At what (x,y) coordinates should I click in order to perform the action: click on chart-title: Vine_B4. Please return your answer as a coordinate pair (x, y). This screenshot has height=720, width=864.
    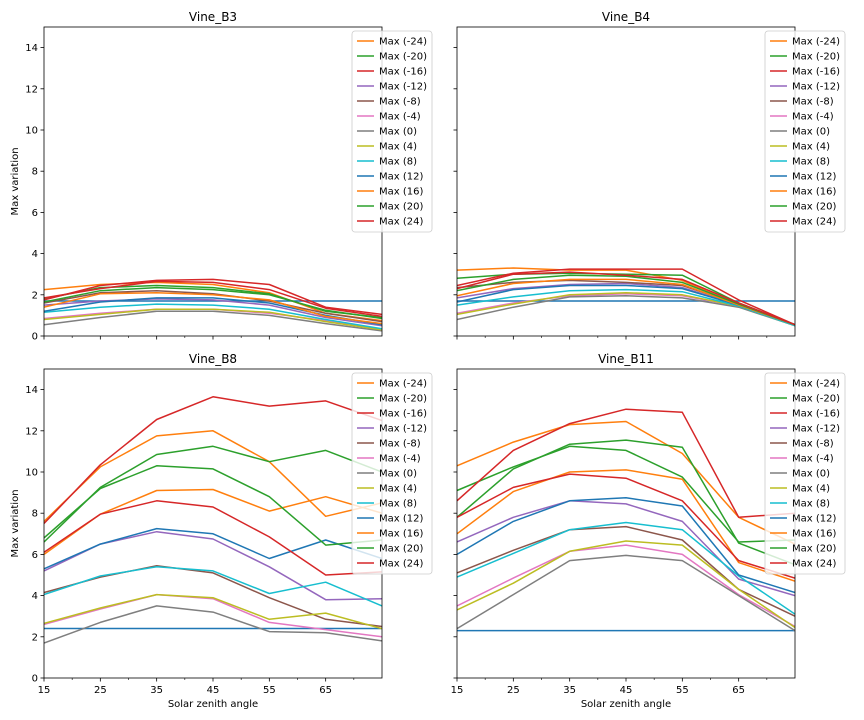
    Looking at the image, I should click on (626, 17).